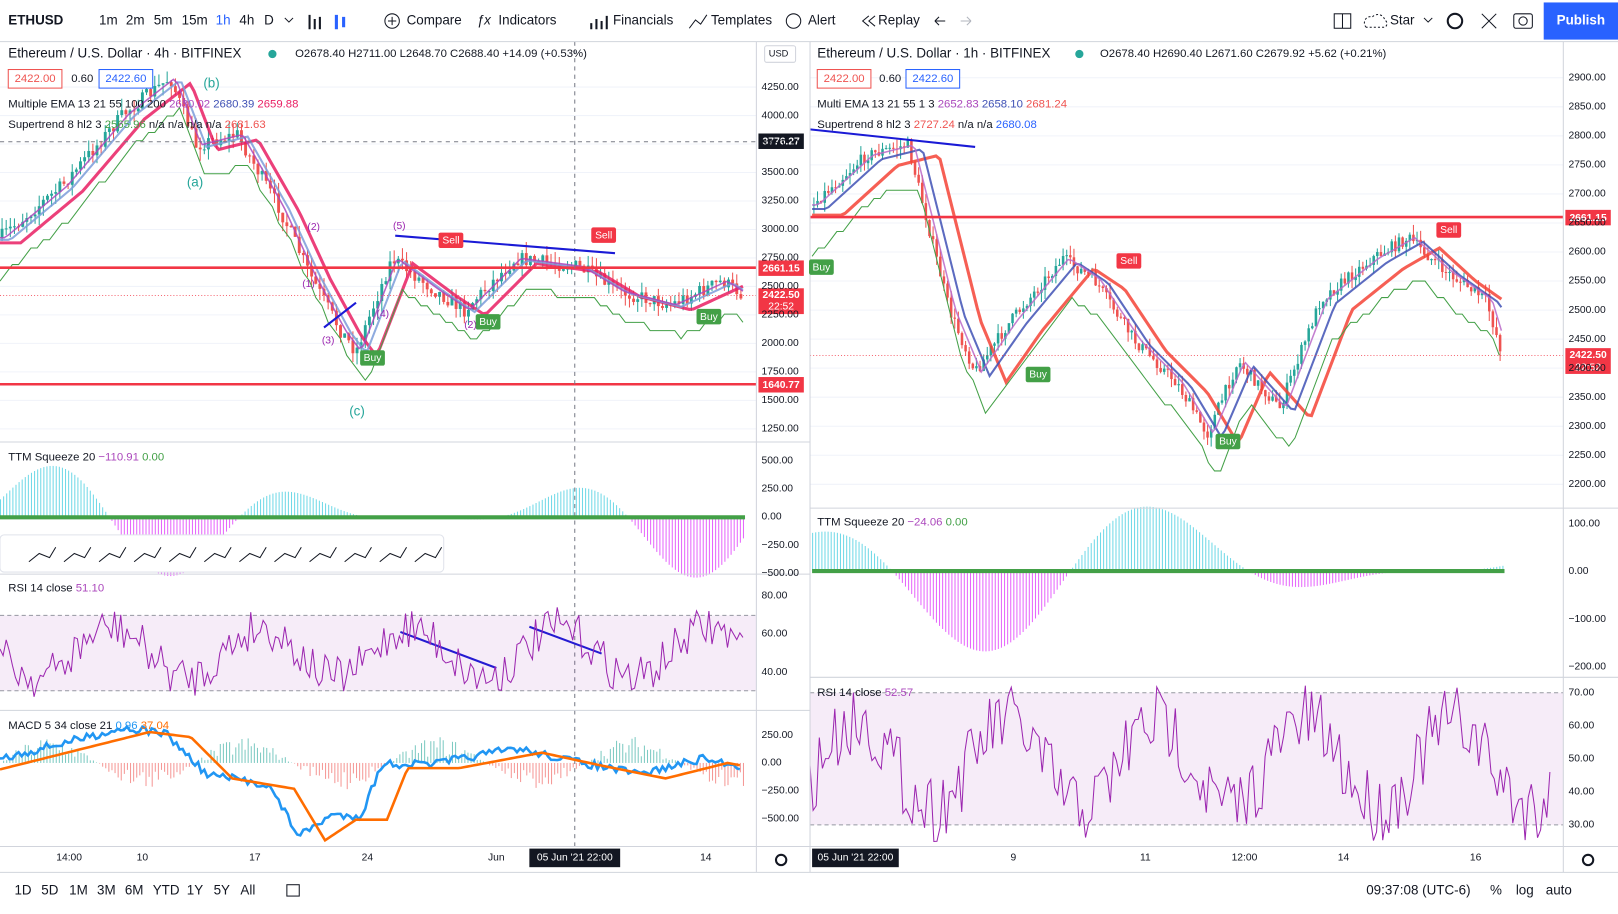 This screenshot has height=914, width=1618. Describe the element at coordinates (527, 20) in the screenshot. I see `indicators-button: Indicators` at that location.